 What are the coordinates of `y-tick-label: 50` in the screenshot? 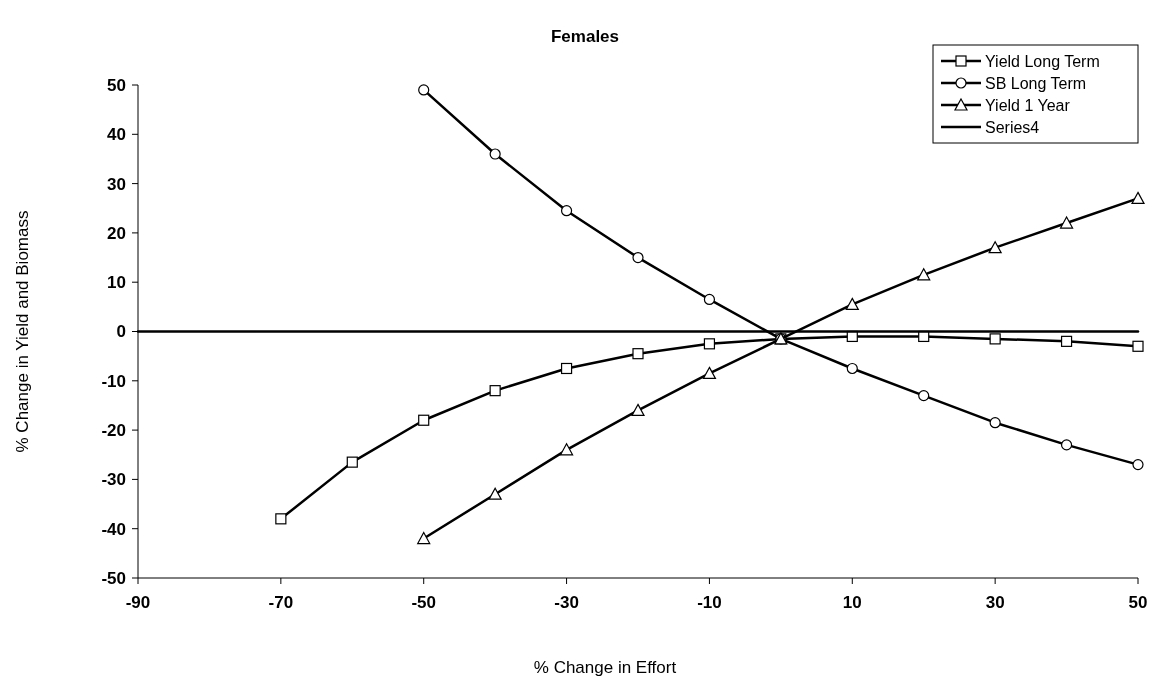 It's located at (116, 85).